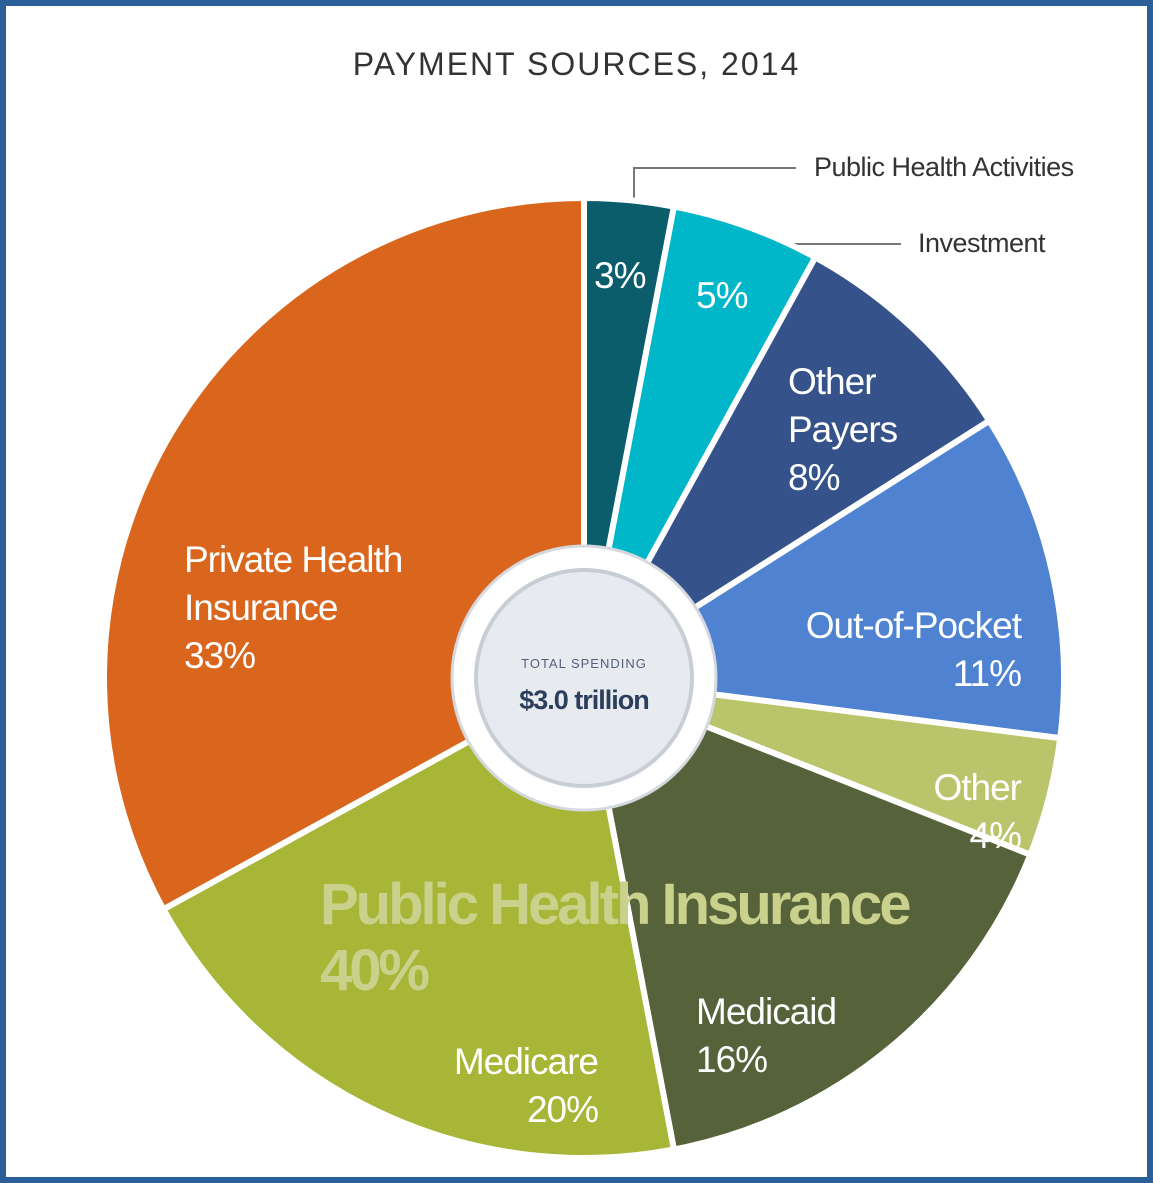  I want to click on group-annotation: 40%, so click(375, 970).